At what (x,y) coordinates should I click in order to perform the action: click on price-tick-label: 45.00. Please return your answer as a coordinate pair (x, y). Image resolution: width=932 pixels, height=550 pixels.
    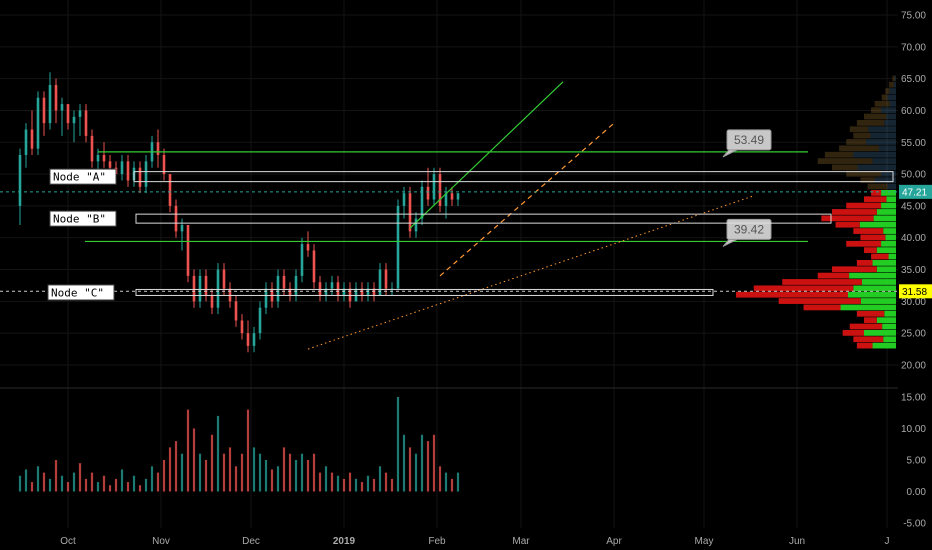
    Looking at the image, I should click on (913, 206).